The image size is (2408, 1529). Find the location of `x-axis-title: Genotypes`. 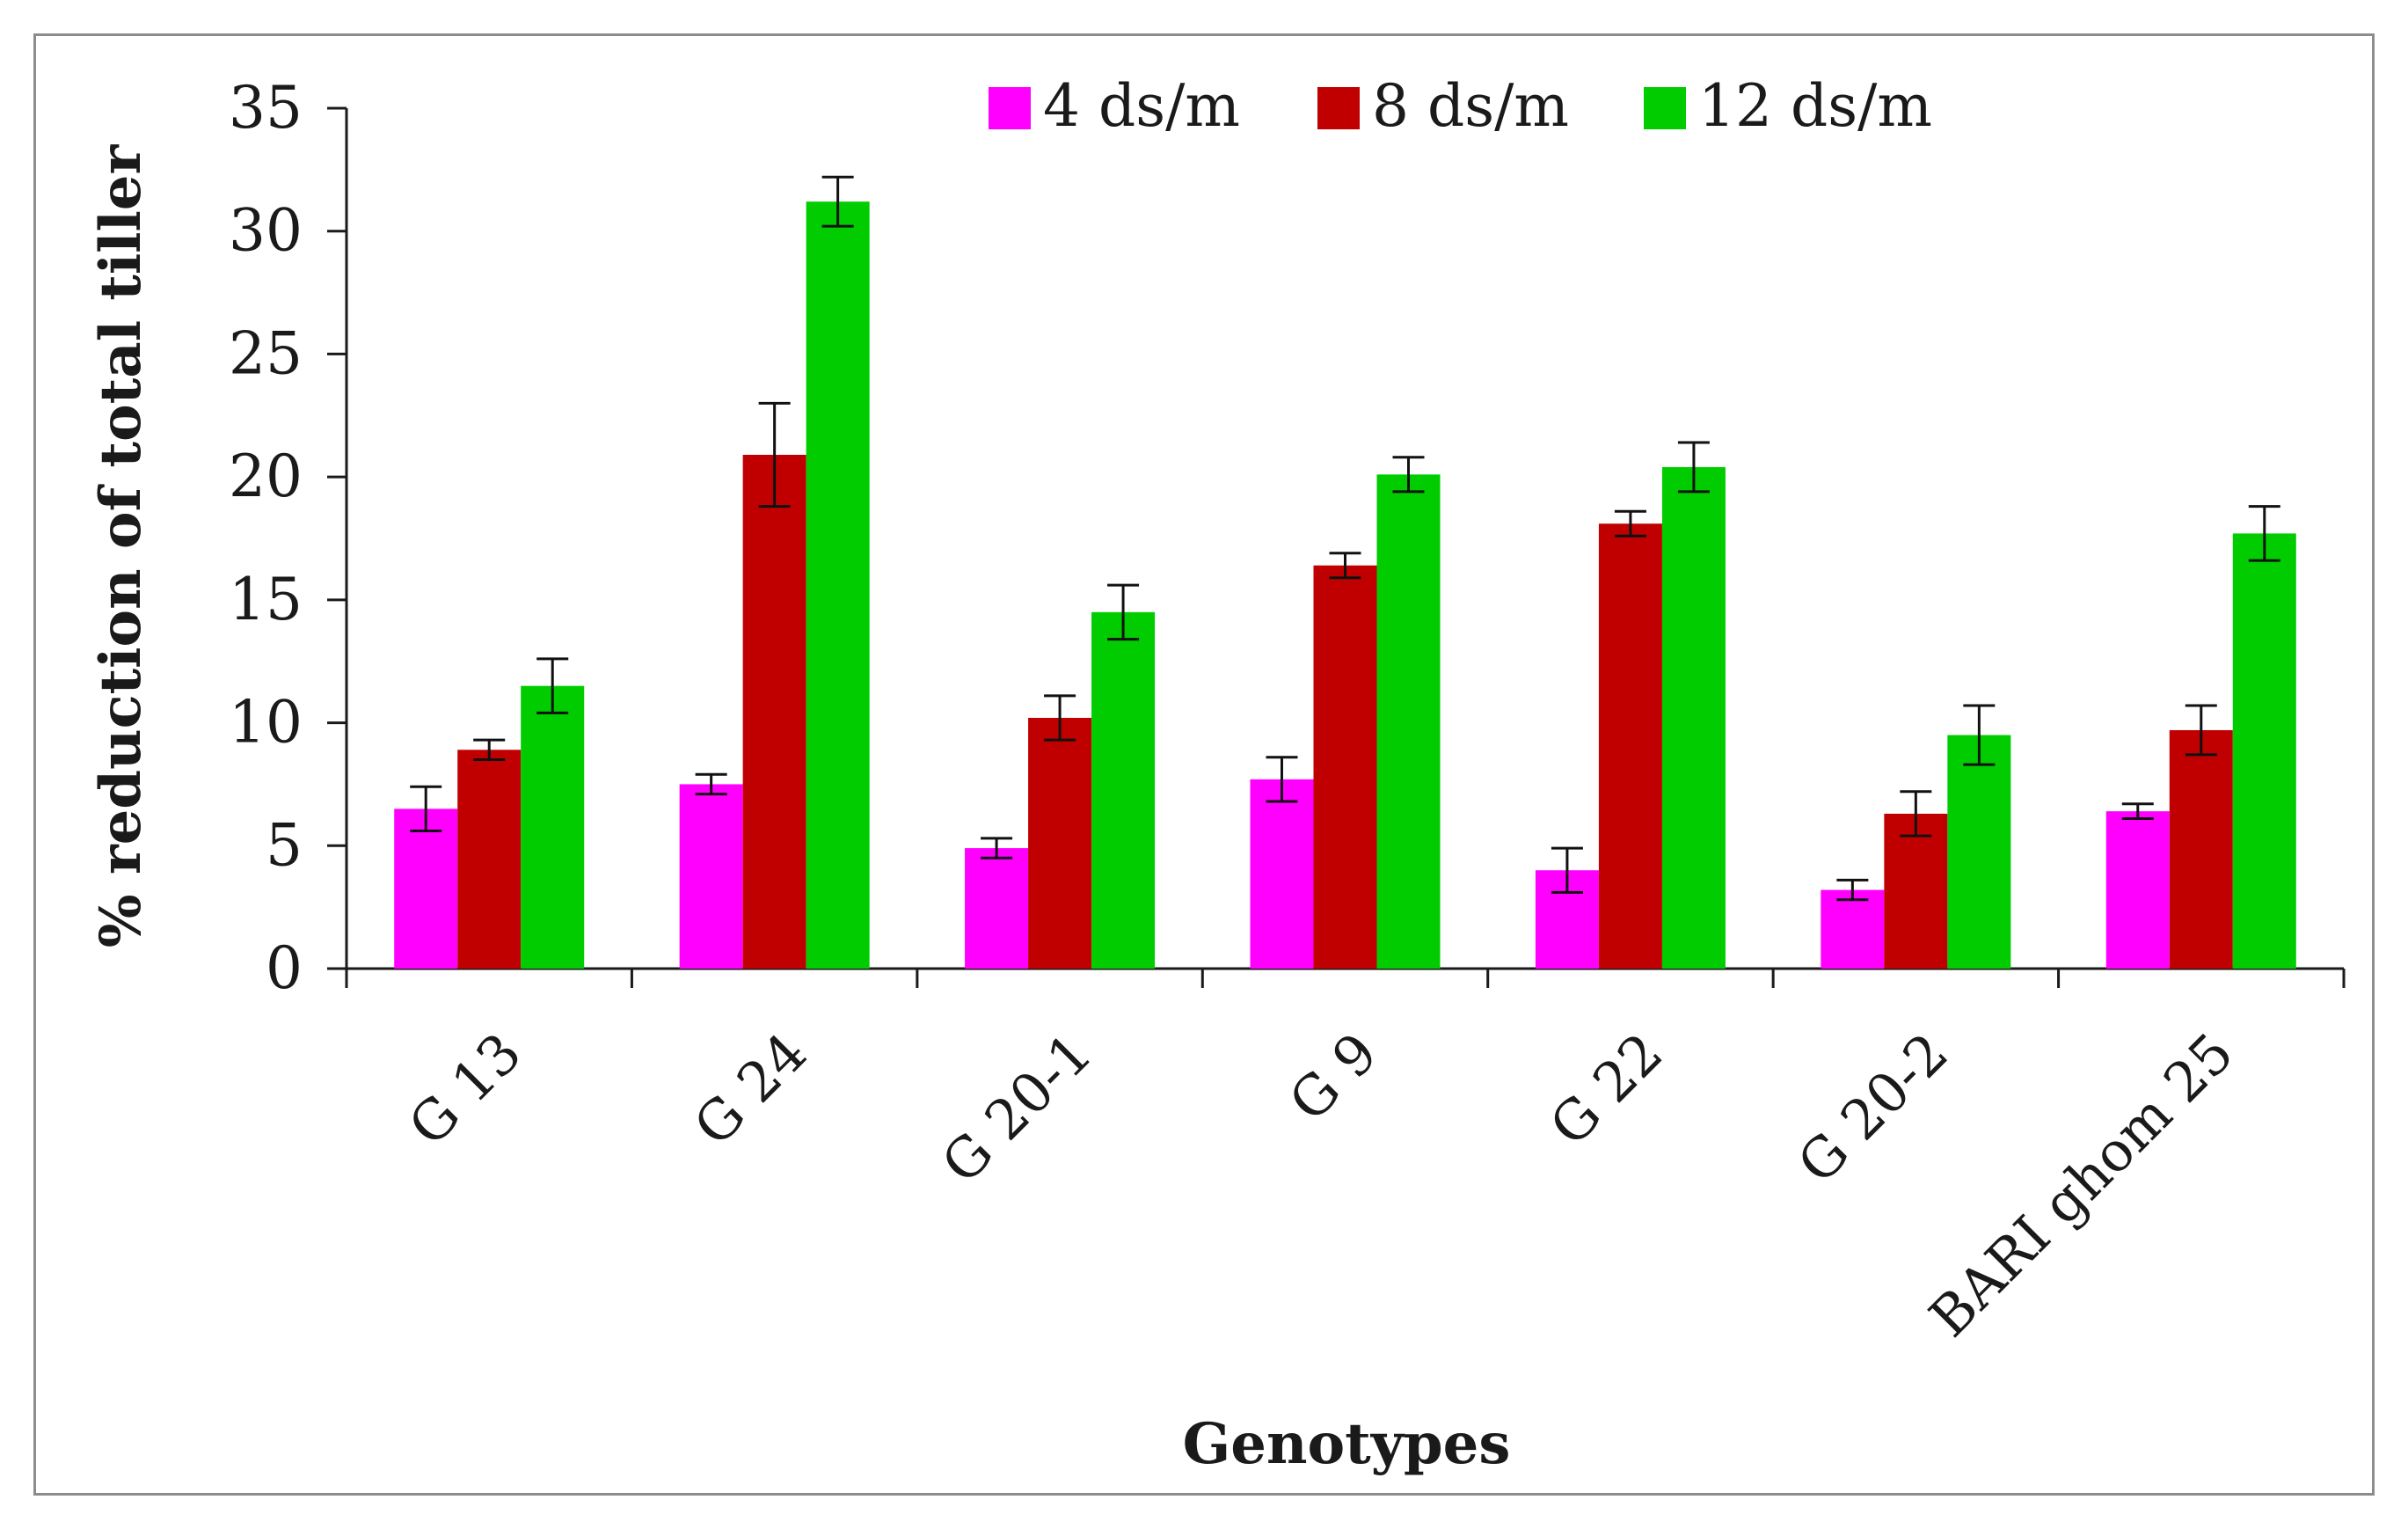

x-axis-title: Genotypes is located at coordinates (1347, 1444).